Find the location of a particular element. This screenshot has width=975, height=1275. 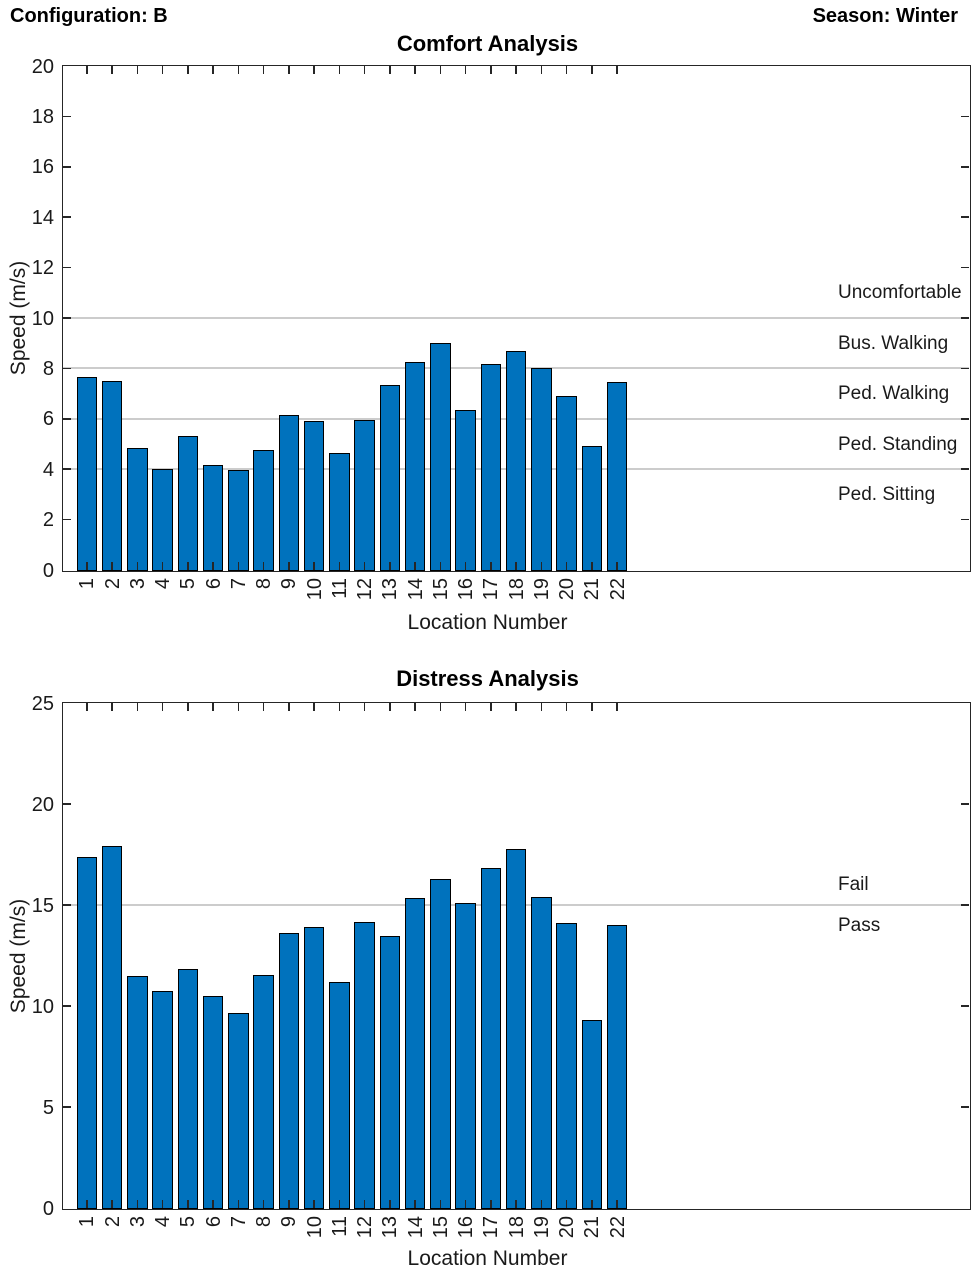

x-tick-label: 11 is located at coordinates (339, 1226).